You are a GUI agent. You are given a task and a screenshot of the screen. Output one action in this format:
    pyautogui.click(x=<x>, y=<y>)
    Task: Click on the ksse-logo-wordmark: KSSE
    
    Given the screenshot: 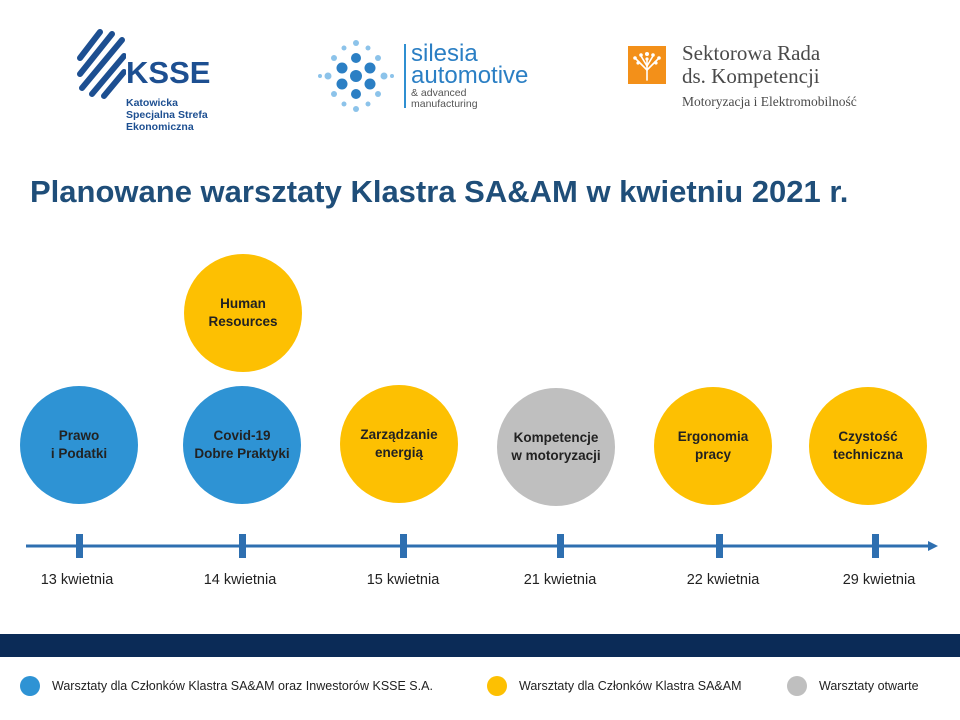 What is the action you would take?
    pyautogui.click(x=168, y=72)
    